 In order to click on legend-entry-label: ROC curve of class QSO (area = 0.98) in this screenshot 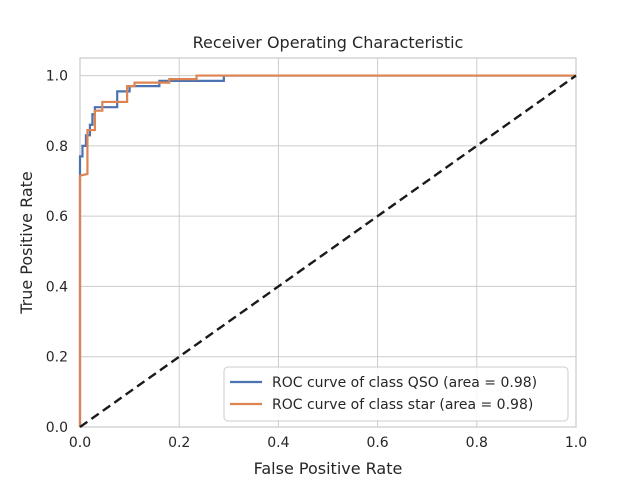, I will do `click(404, 383)`.